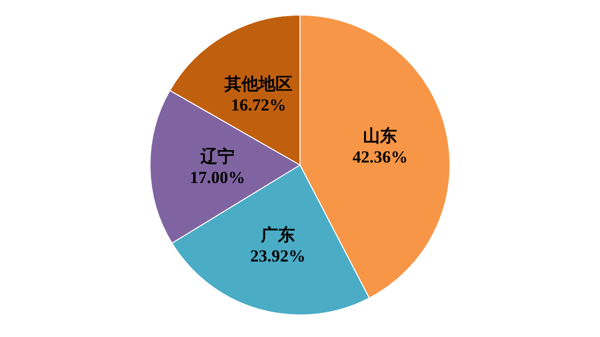  I want to click on slice-label: 广东, so click(277, 234).